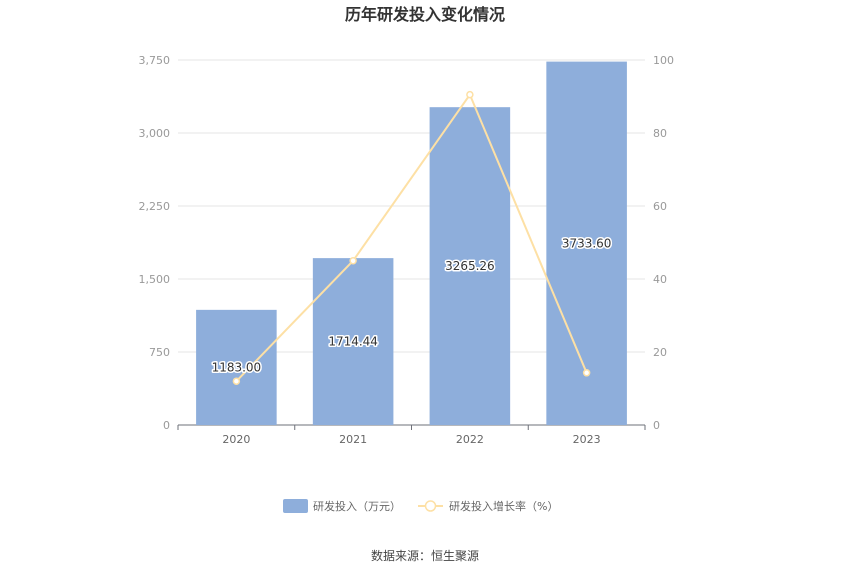  Describe the element at coordinates (660, 352) in the screenshot. I see `y-right-tick-label: 20` at that location.